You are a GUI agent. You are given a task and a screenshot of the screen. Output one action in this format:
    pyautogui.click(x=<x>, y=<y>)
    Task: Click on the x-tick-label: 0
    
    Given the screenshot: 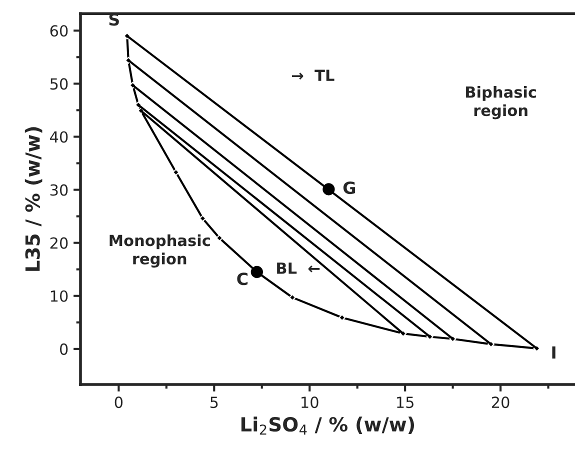 What is the action you would take?
    pyautogui.click(x=118, y=402)
    